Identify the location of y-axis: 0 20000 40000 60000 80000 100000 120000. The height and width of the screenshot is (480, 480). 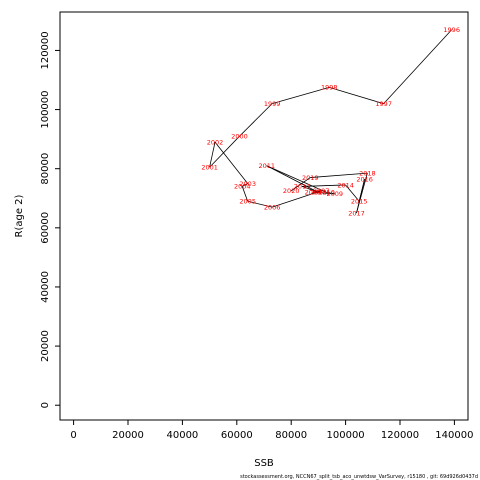
(50, 219).